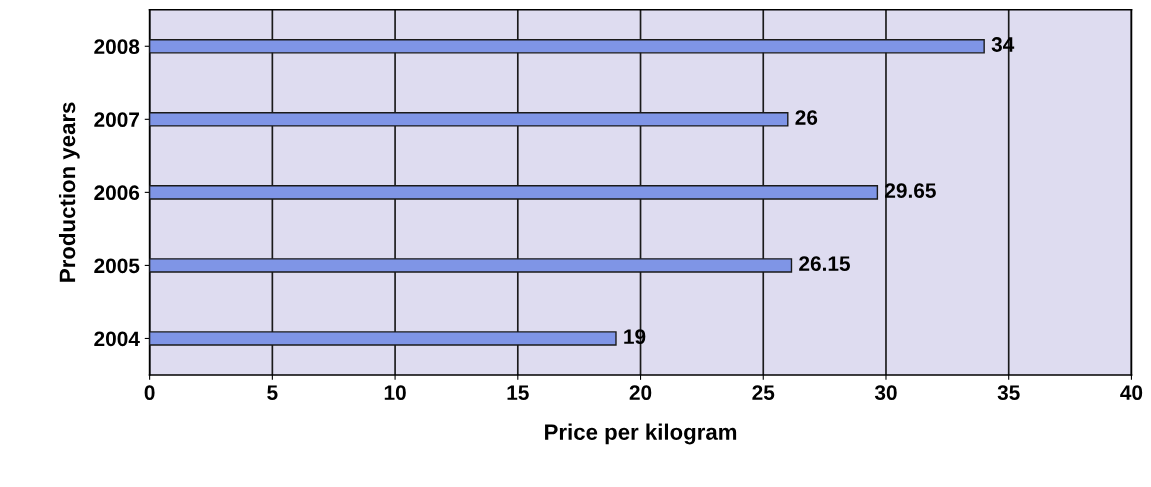 The height and width of the screenshot is (487, 1151). I want to click on data-label: 26.15, so click(824, 264).